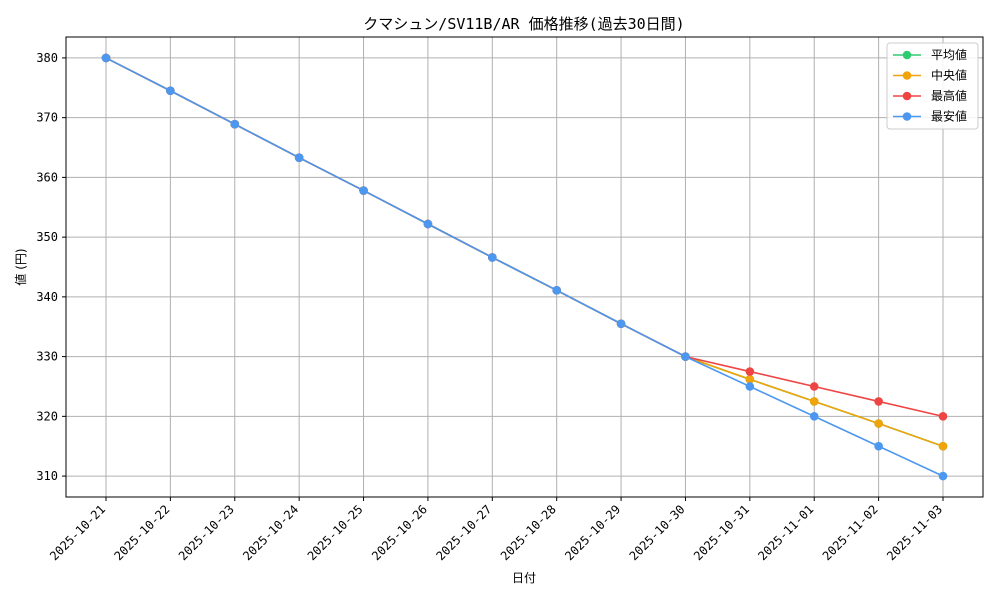 The width and height of the screenshot is (1000, 600). Describe the element at coordinates (47, 297) in the screenshot. I see `y-tick-label: 340` at that location.